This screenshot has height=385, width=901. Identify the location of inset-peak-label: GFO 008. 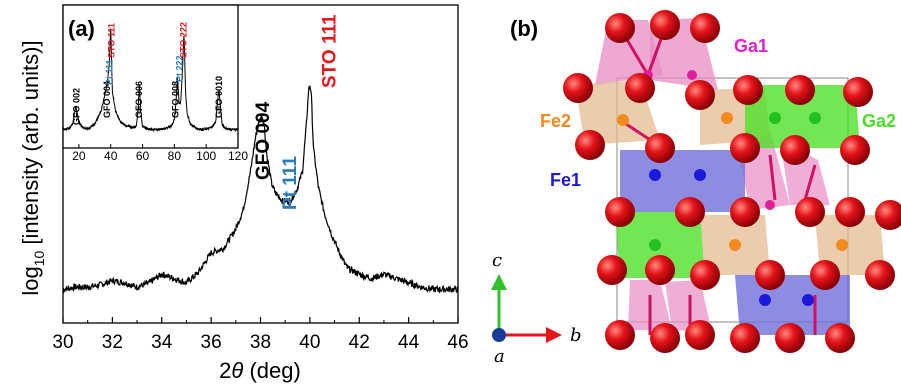
(176, 99).